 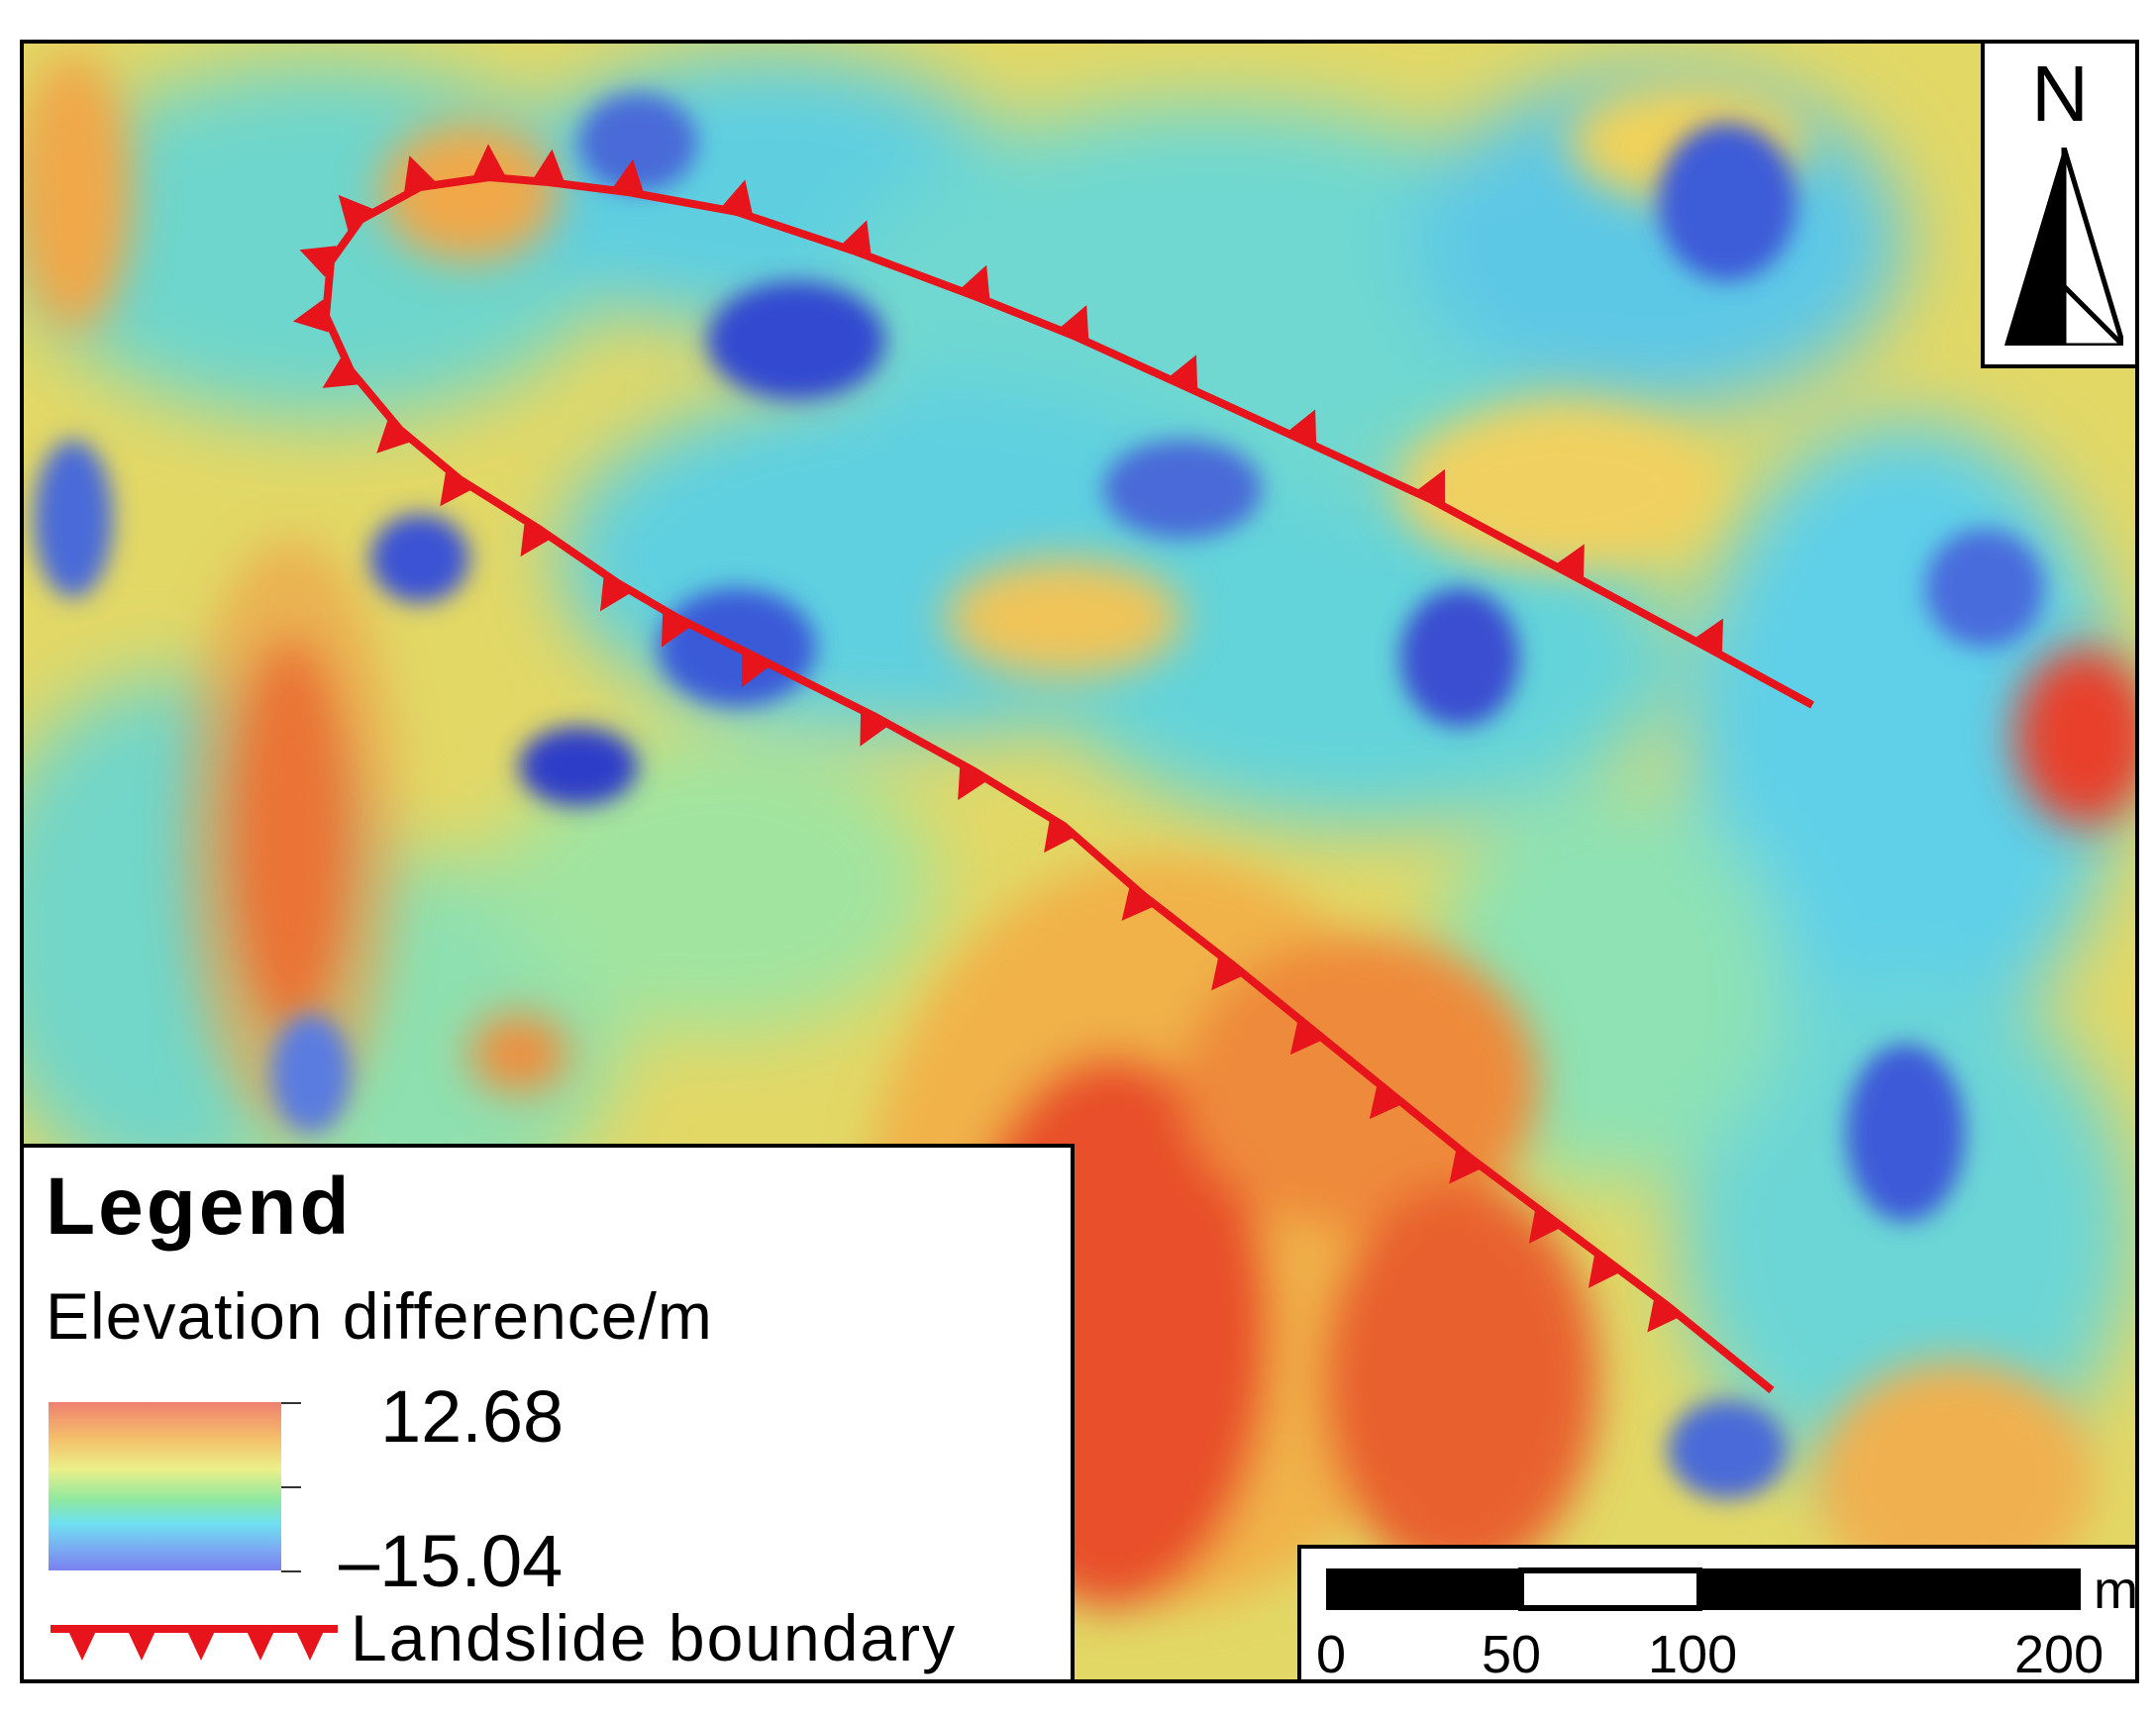 I want to click on north-label: N, so click(x=2060, y=94).